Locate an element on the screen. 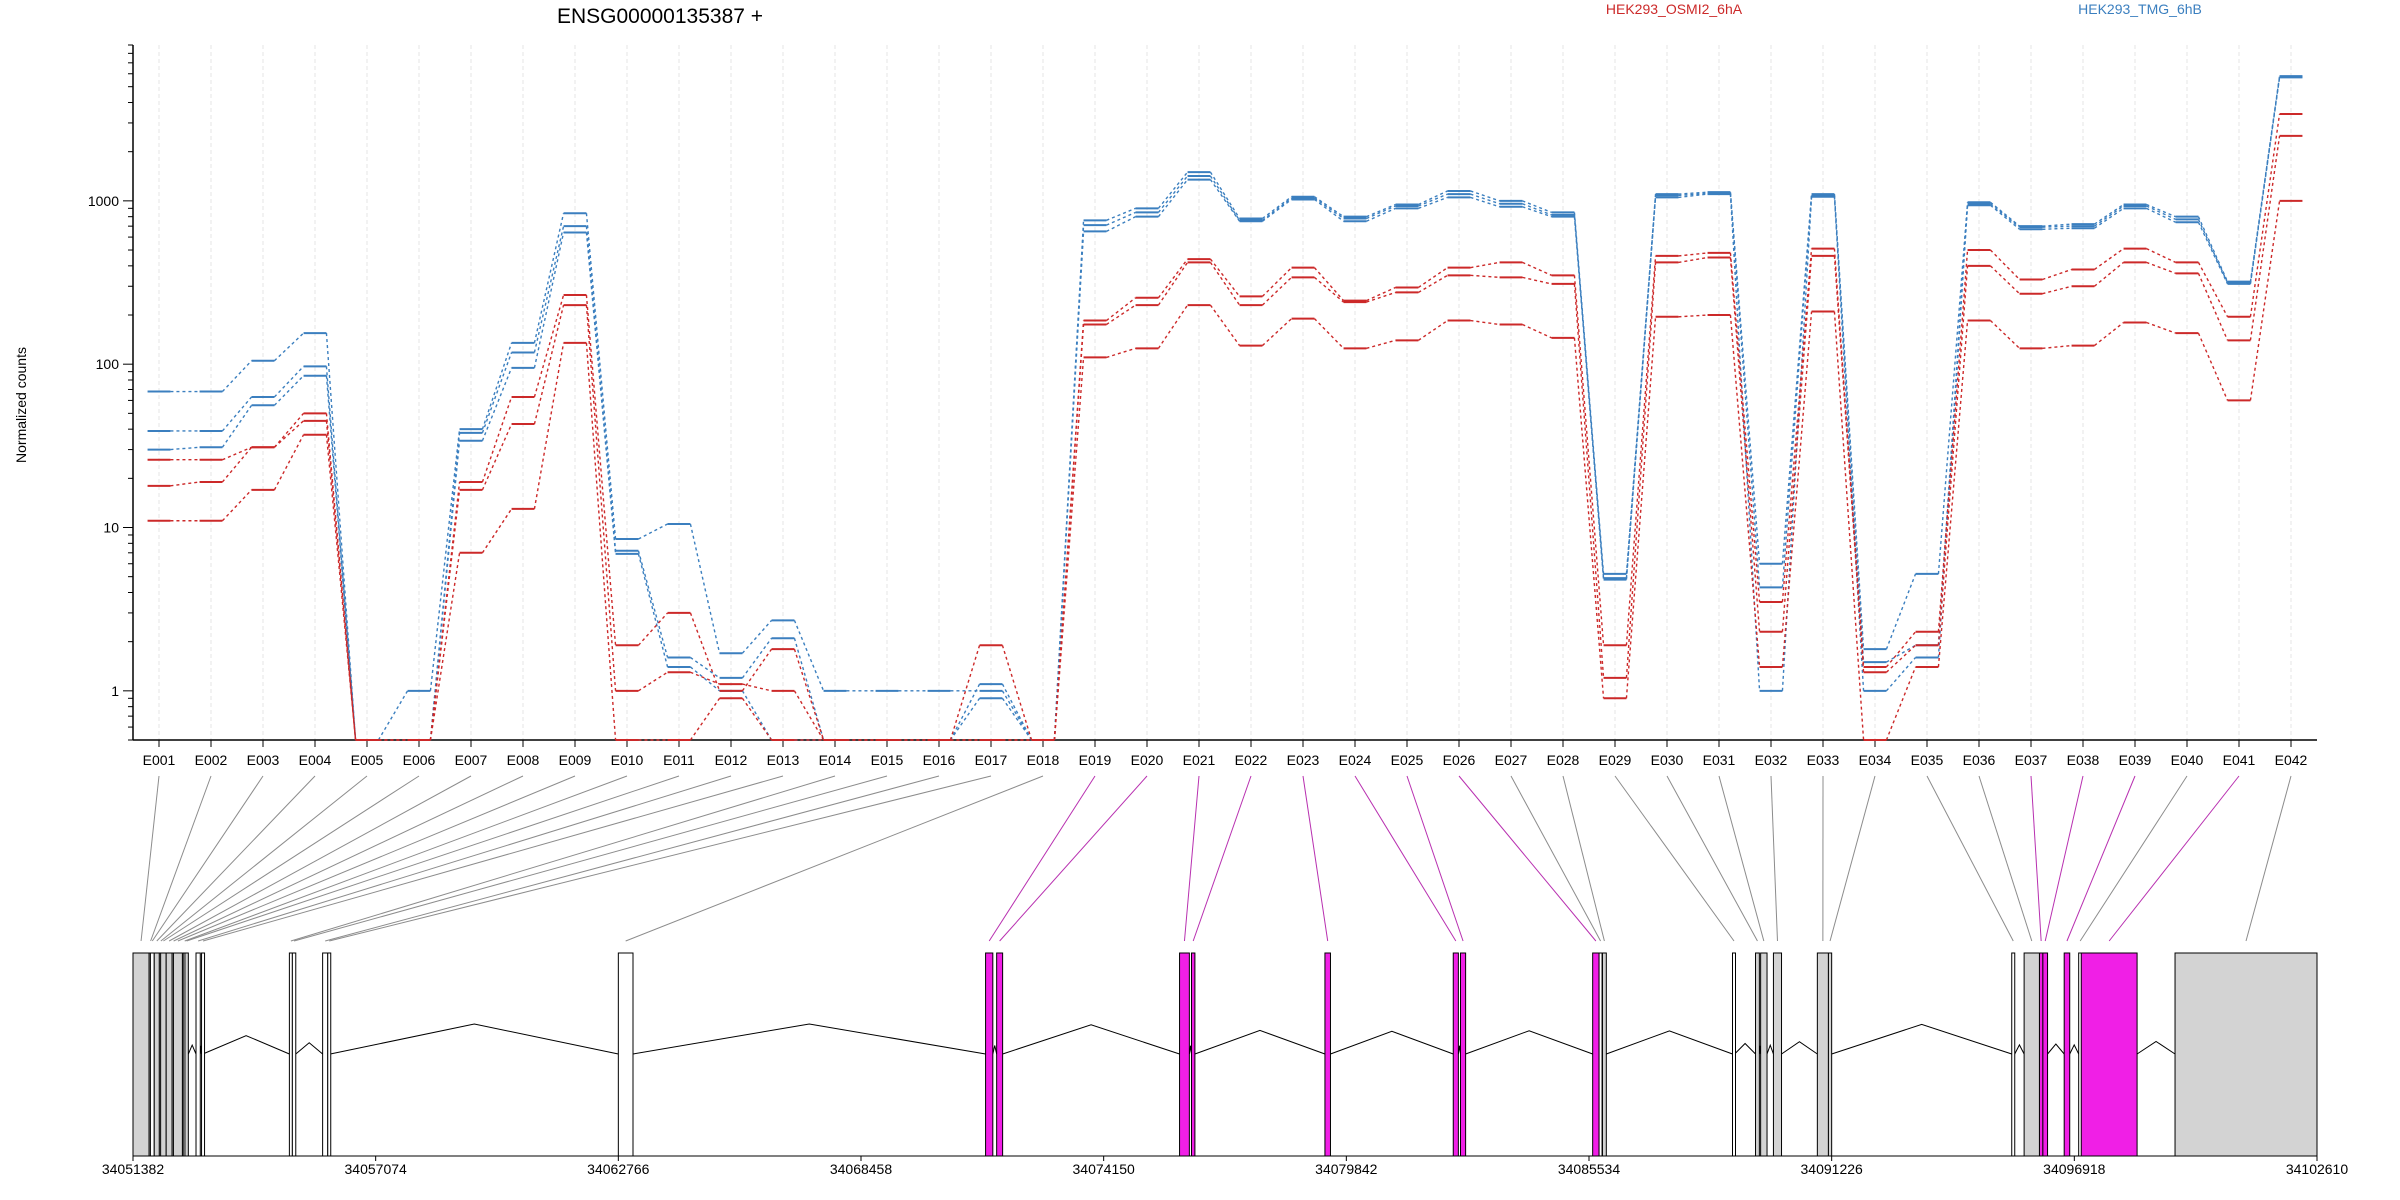  exon-label: E032 is located at coordinates (1771, 760).